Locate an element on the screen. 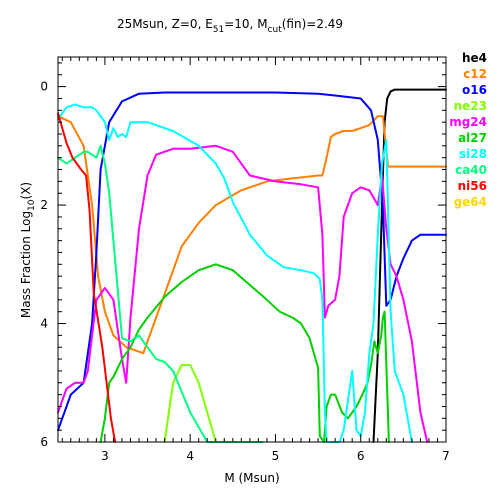 The width and height of the screenshot is (500, 500). legend-item-ca40: ca40 is located at coordinates (471, 170).